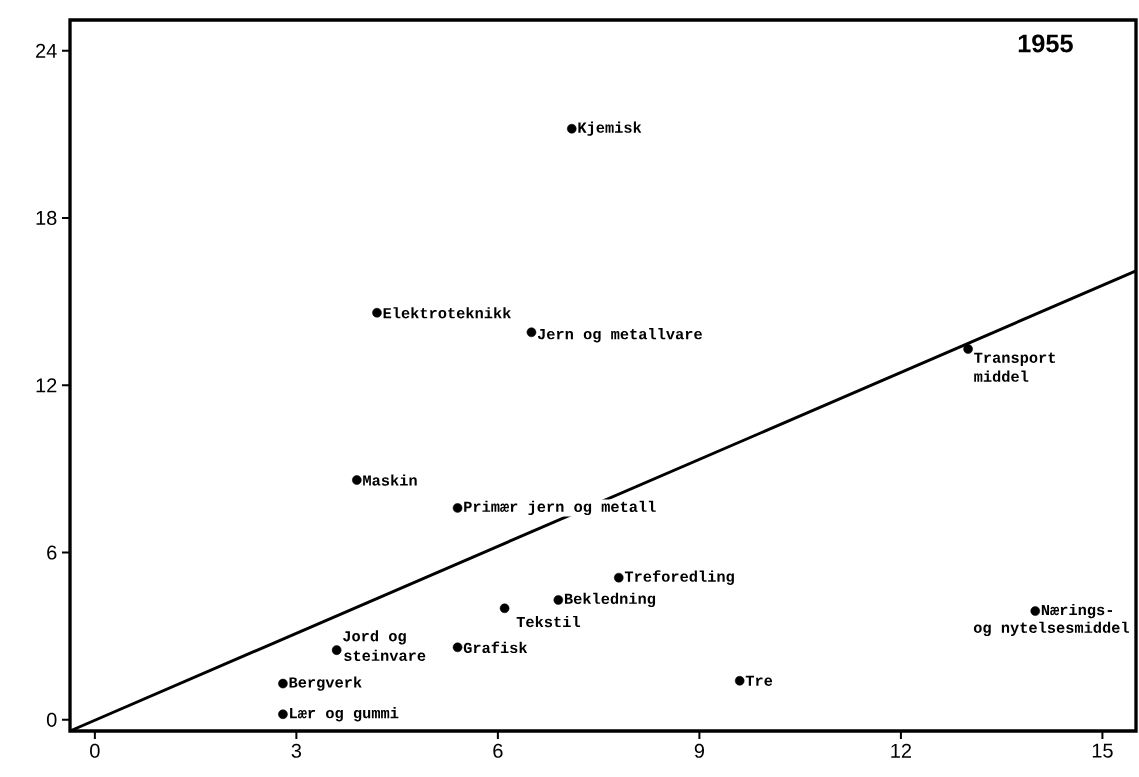 The width and height of the screenshot is (1139, 777). What do you see at coordinates (610, 600) in the screenshot?
I see `annotation: Bekledning` at bounding box center [610, 600].